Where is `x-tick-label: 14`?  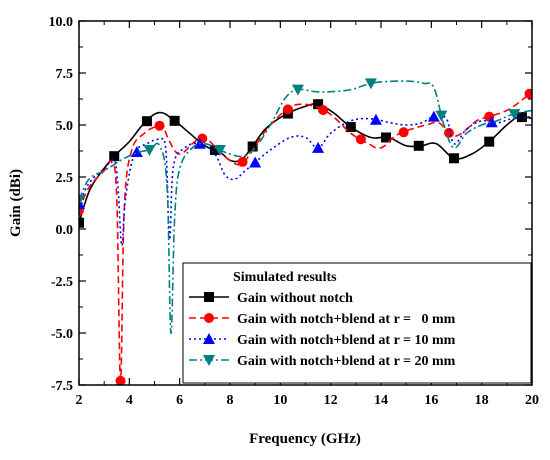
x-tick-label: 14 is located at coordinates (381, 400).